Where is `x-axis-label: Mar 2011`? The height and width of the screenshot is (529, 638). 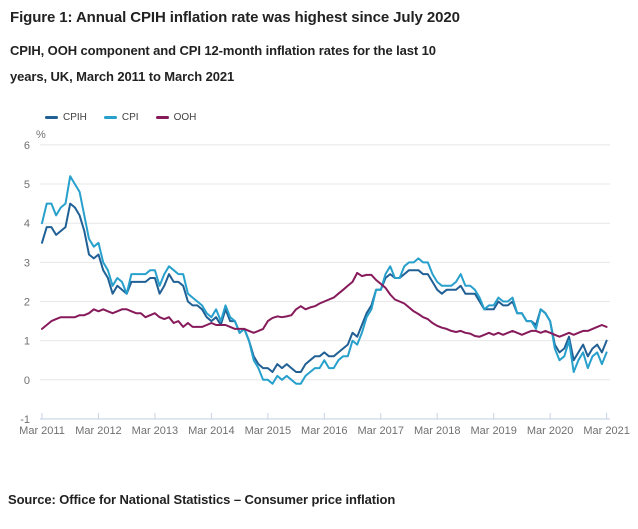 x-axis-label: Mar 2011 is located at coordinates (42, 431).